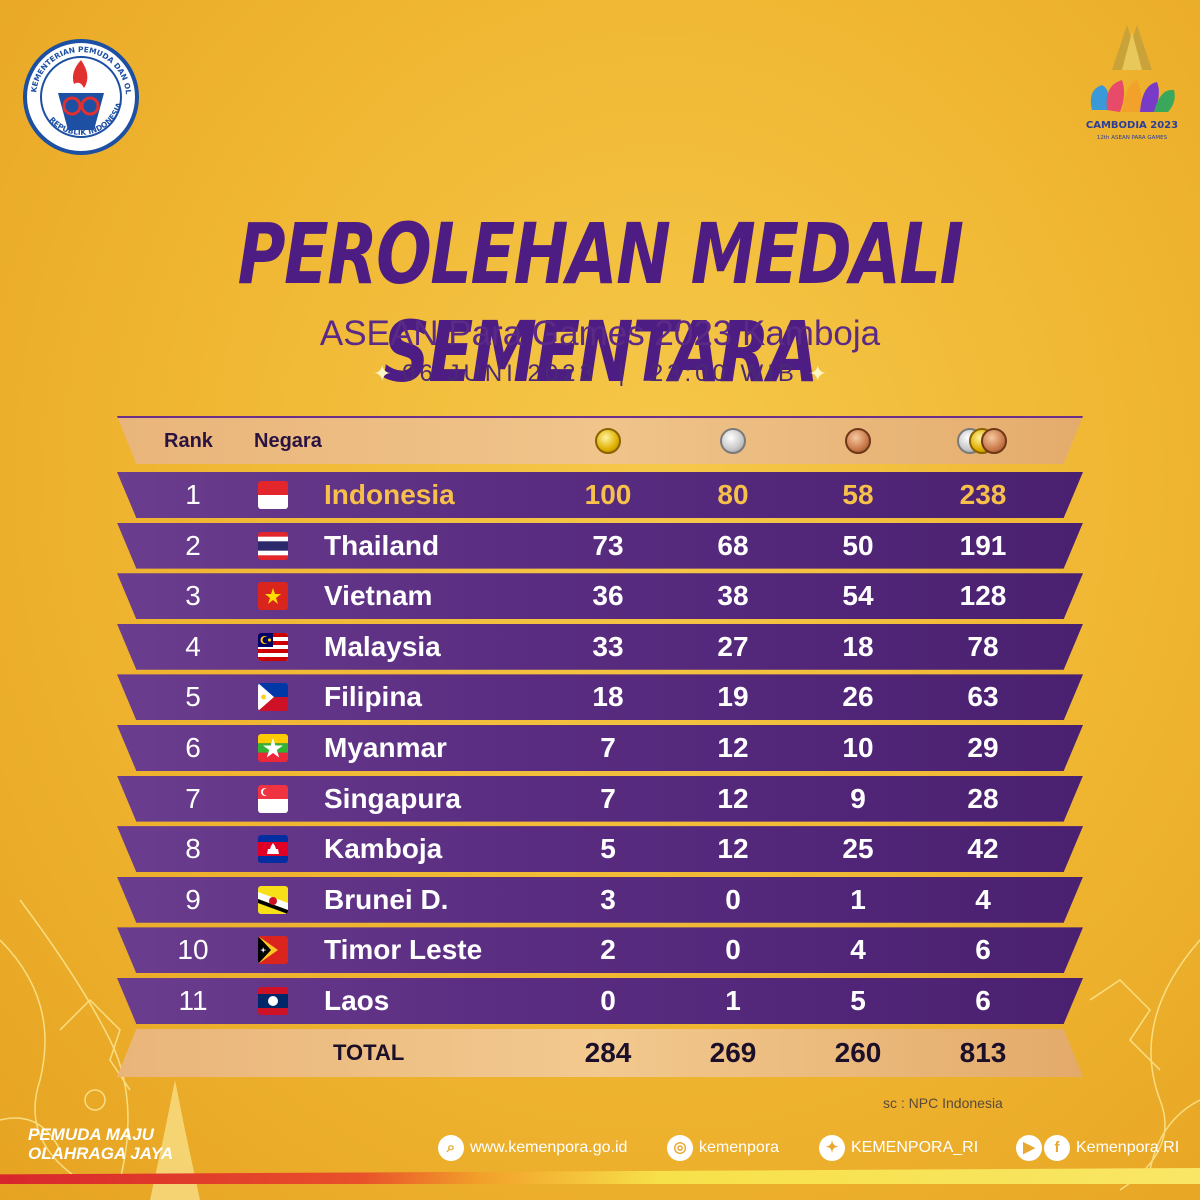 Image resolution: width=1200 pixels, height=1200 pixels. Describe the element at coordinates (193, 494) in the screenshot. I see `rank-cell: 1` at that location.